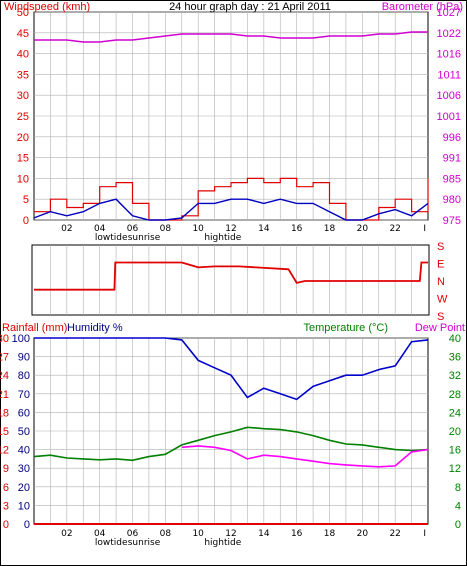 The width and height of the screenshot is (467, 566). I want to click on rain-tick-label: 24, so click(4, 376).